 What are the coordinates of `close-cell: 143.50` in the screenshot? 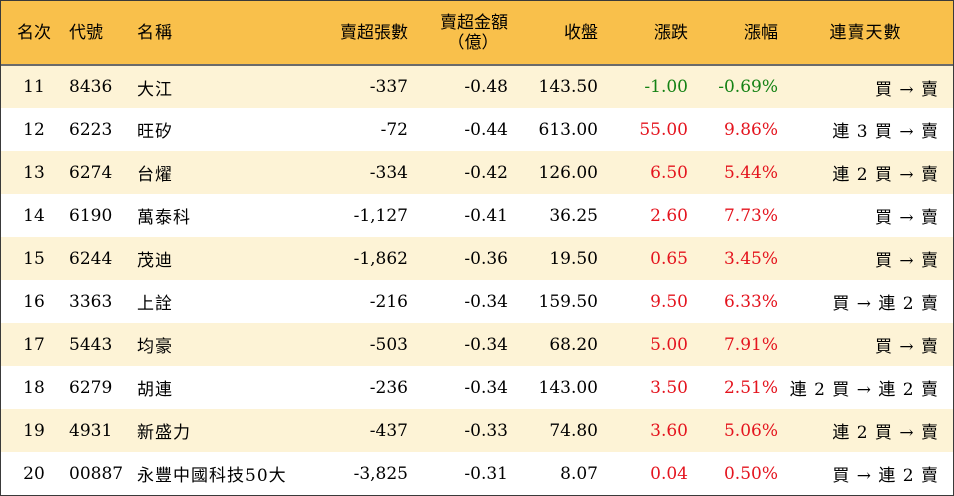 It's located at (568, 87).